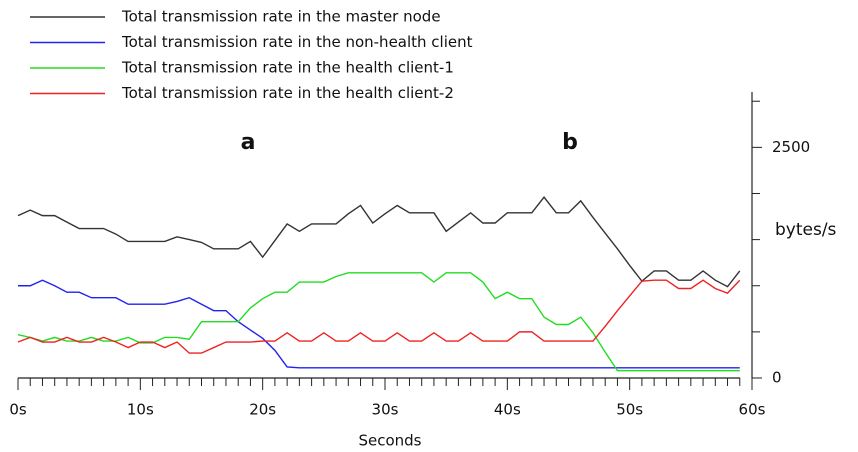 This screenshot has width=858, height=452. I want to click on y-axis-label: bytes/s, so click(806, 230).